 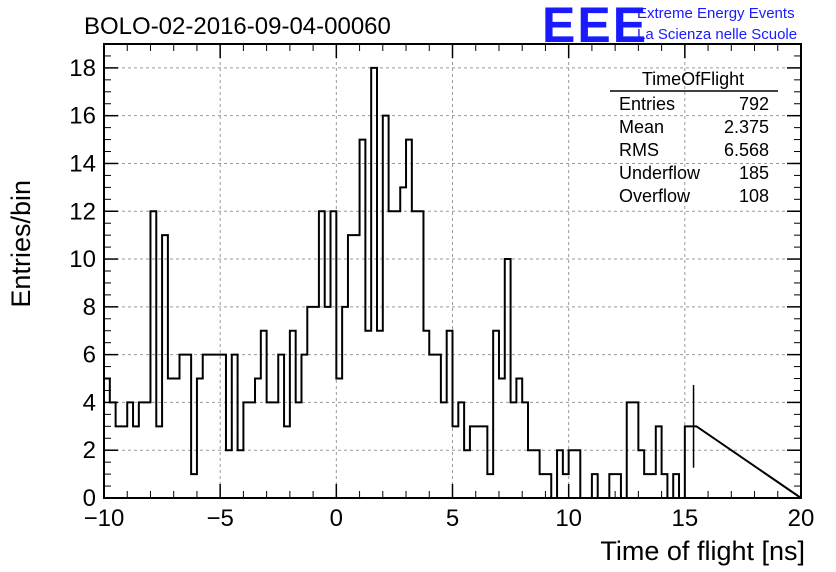 What do you see at coordinates (746, 127) in the screenshot?
I see `stats-value-mean: 2.375` at bounding box center [746, 127].